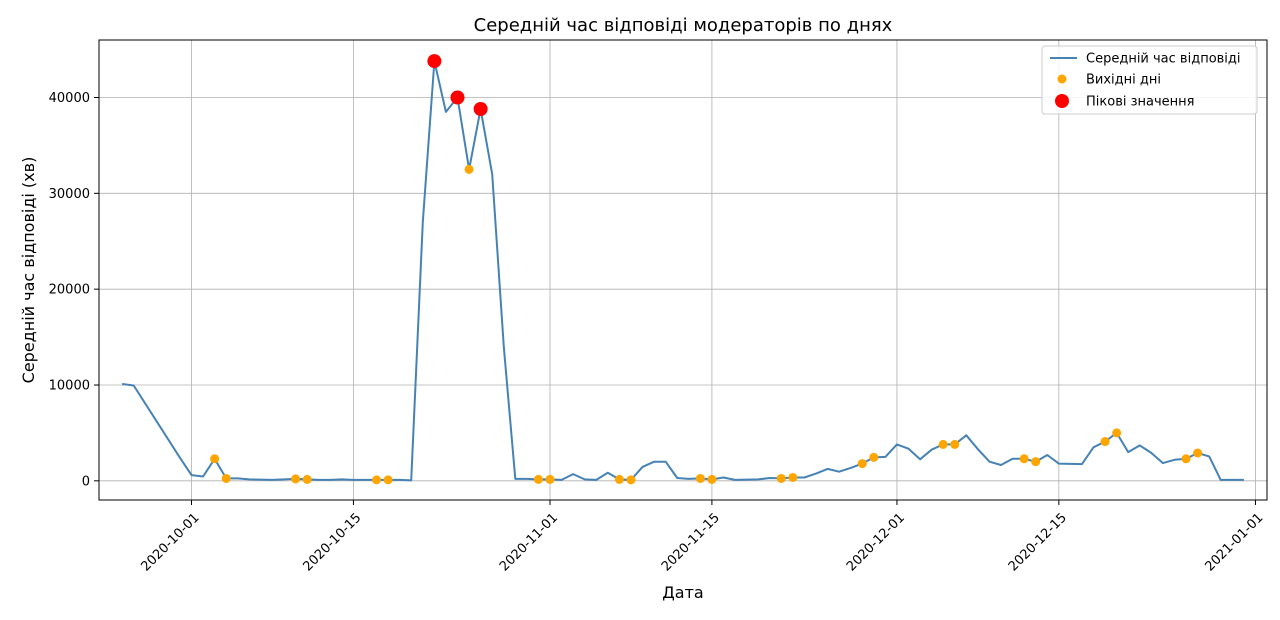 This screenshot has width=1280, height=620. Describe the element at coordinates (1123, 80) in the screenshot. I see `legend-label-weekend: Вихідні дні` at that location.